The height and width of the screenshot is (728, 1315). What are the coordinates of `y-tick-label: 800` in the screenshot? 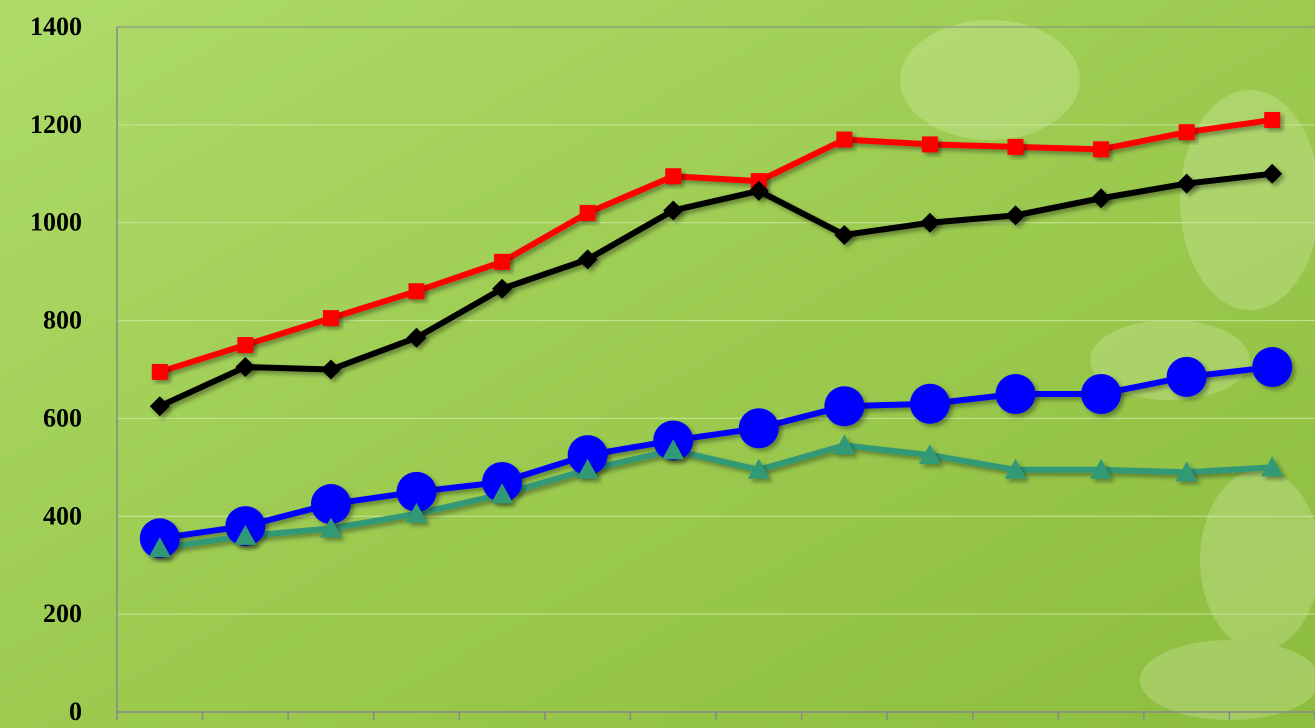 It's located at (62, 320).